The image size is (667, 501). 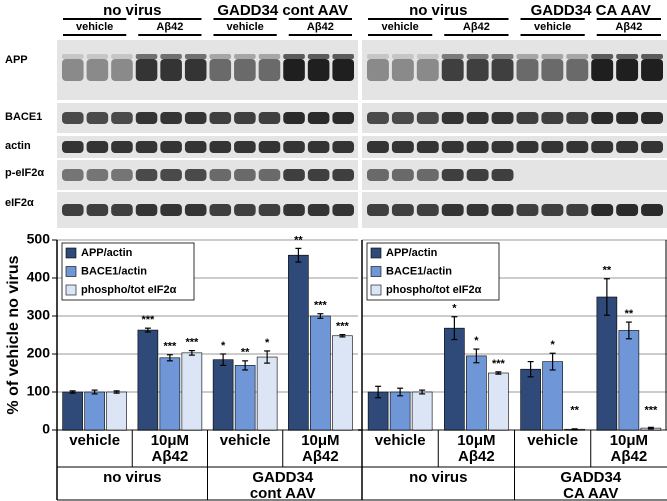 What do you see at coordinates (628, 27) in the screenshot?
I see `lane-label: Aβ42` at bounding box center [628, 27].